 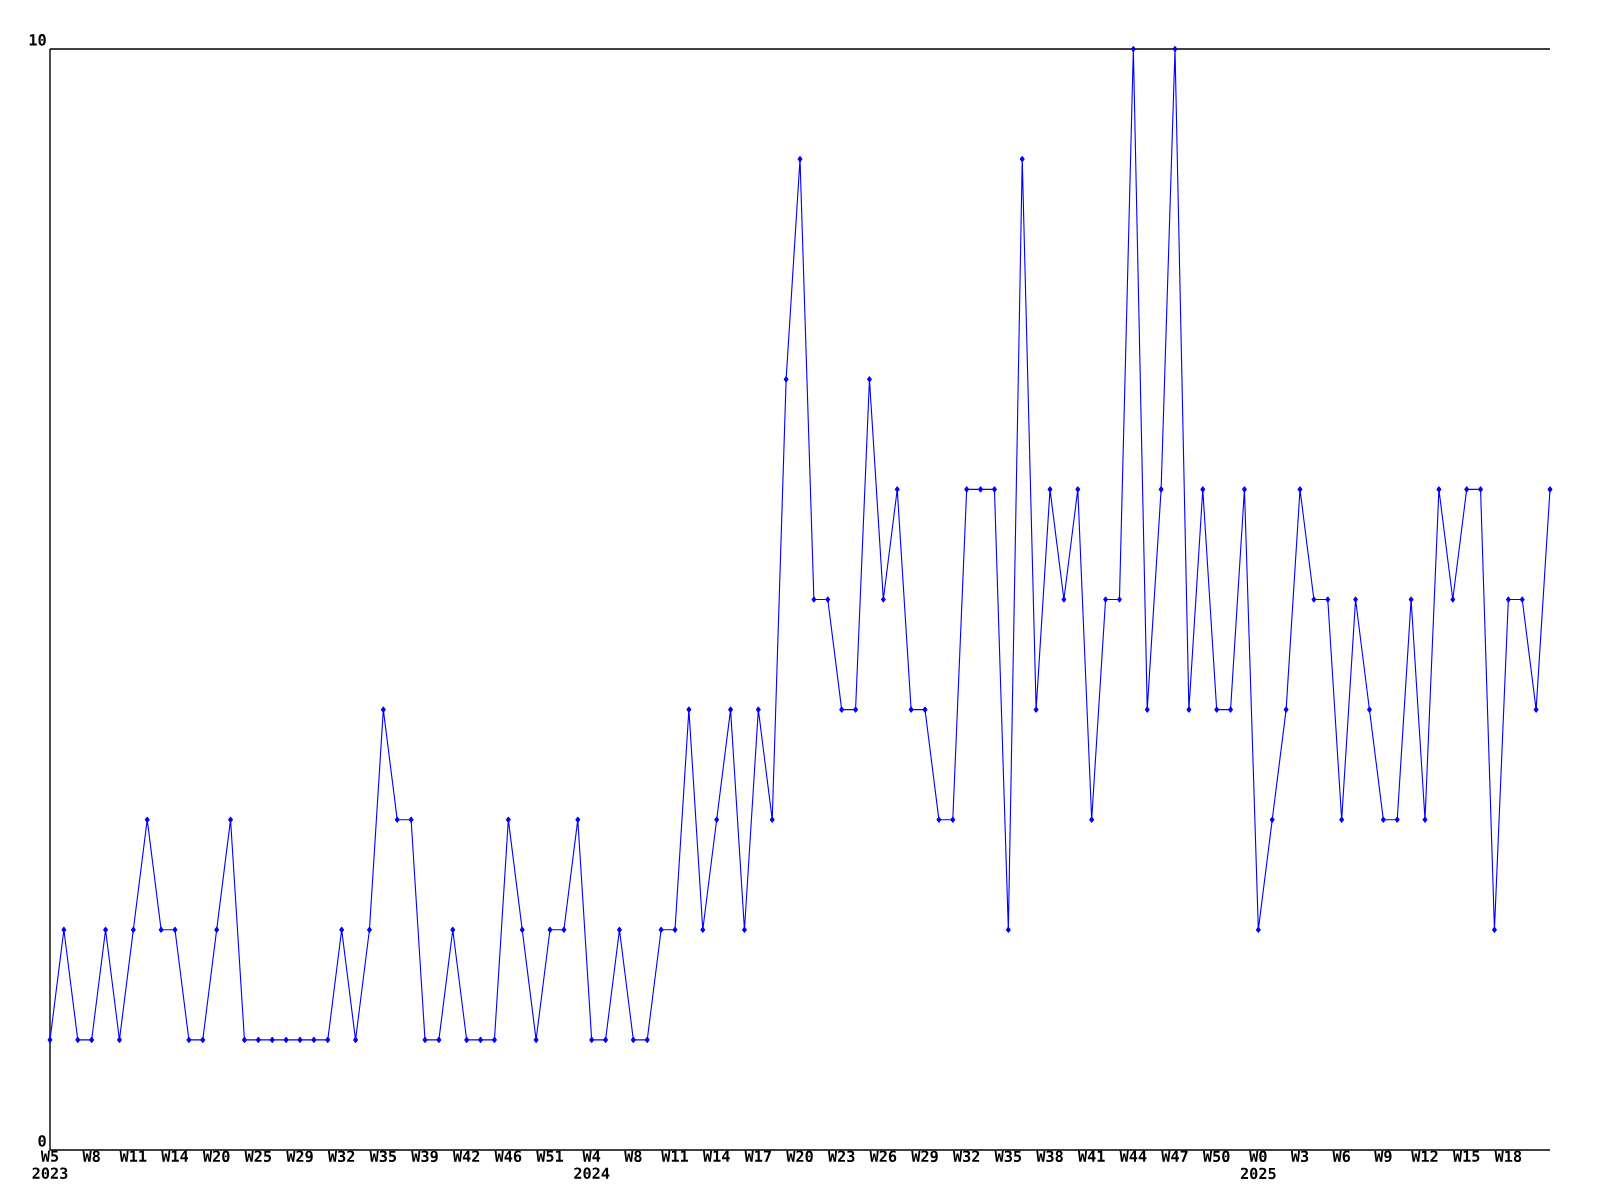 I want to click on x-tick-label: W4 2024, so click(x=592, y=1165).